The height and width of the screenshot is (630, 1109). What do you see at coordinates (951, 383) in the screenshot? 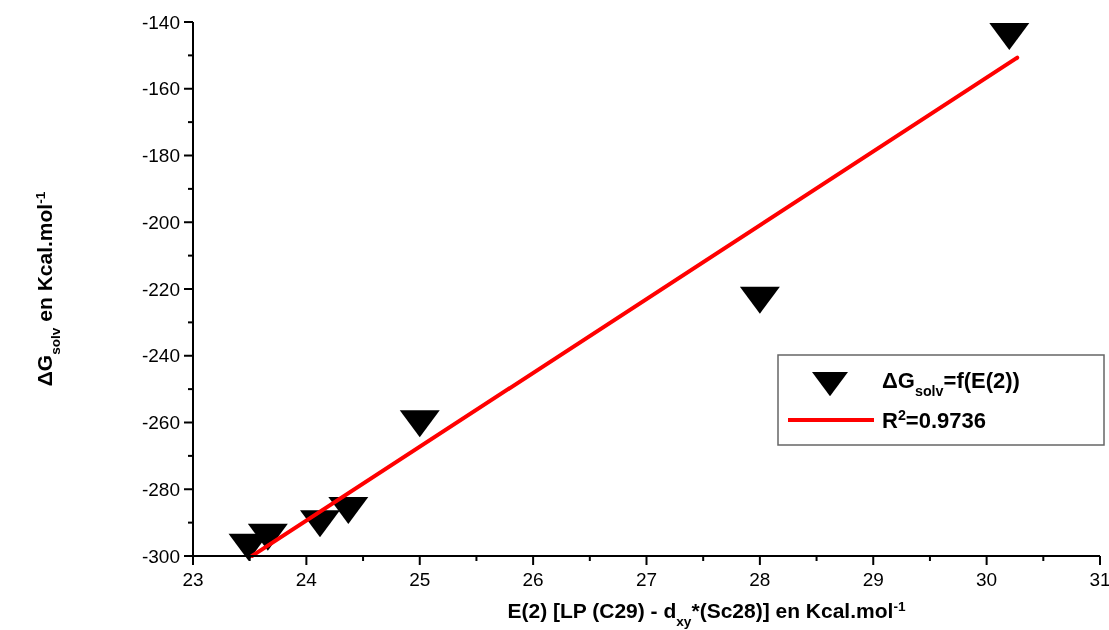
I see `legend-label: ΔG$_{solv}$=f(E(2))` at bounding box center [951, 383].